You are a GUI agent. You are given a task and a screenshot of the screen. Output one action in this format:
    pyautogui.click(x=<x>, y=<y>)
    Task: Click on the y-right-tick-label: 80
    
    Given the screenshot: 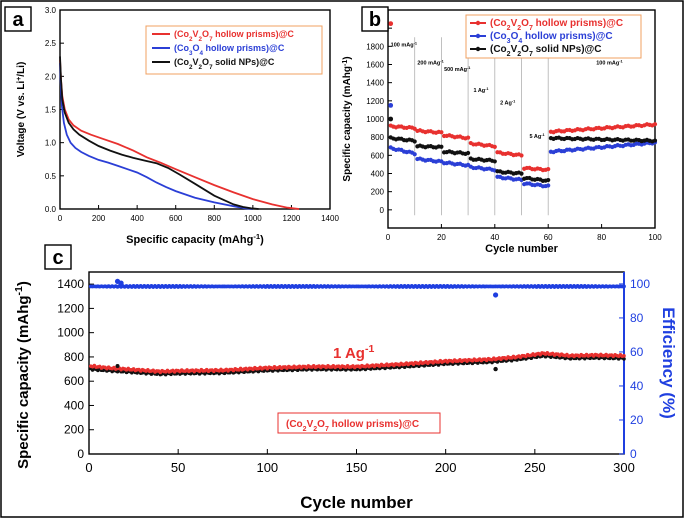 What is the action you would take?
    pyautogui.click(x=637, y=318)
    